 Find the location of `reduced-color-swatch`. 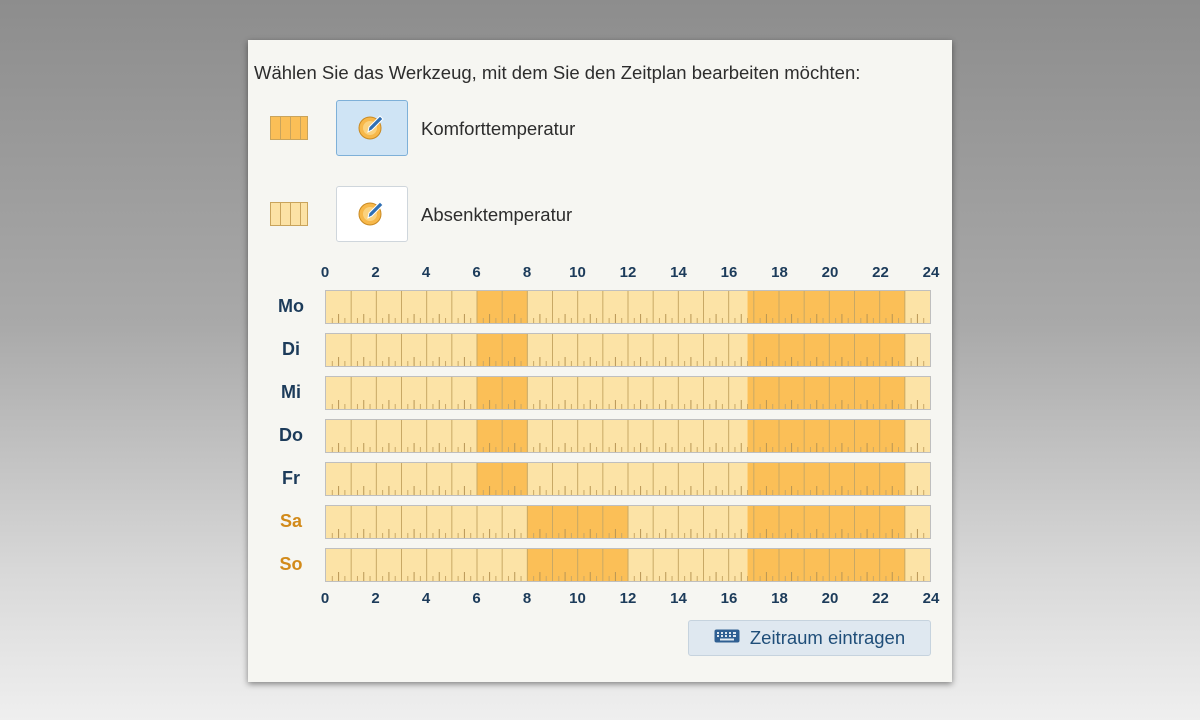

reduced-color-swatch is located at coordinates (289, 214).